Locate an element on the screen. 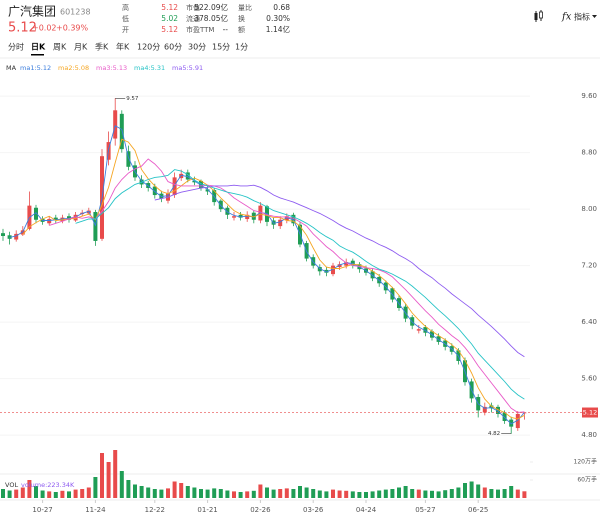 This screenshot has height=516, width=600. period-tabs: 分时 日K 周K 月K 季K 年K 120分 60分 30分 15分 1分 is located at coordinates (128, 49).